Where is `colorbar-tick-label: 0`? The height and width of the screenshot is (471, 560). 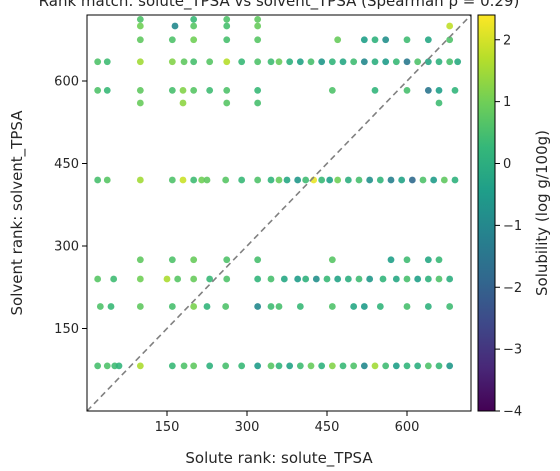 colorbar-tick-label: 0 is located at coordinates (507, 164).